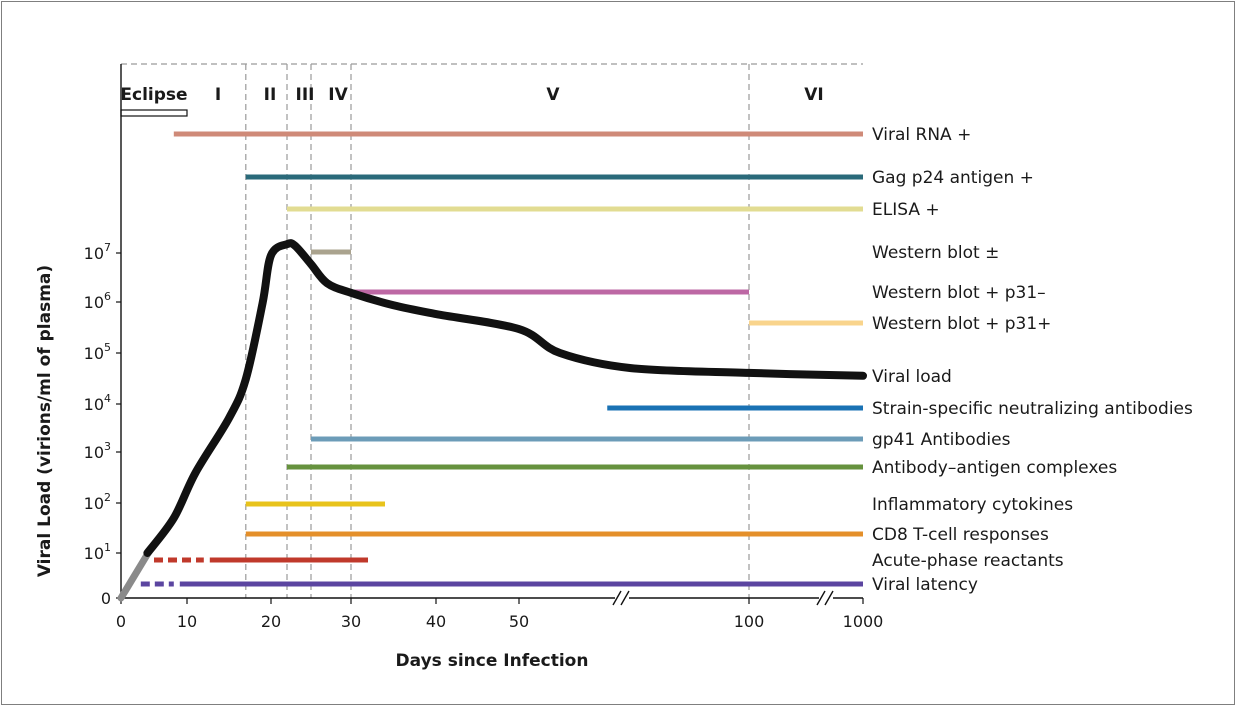 The width and height of the screenshot is (1236, 706). I want to click on stage-label-6: VI, so click(813, 95).